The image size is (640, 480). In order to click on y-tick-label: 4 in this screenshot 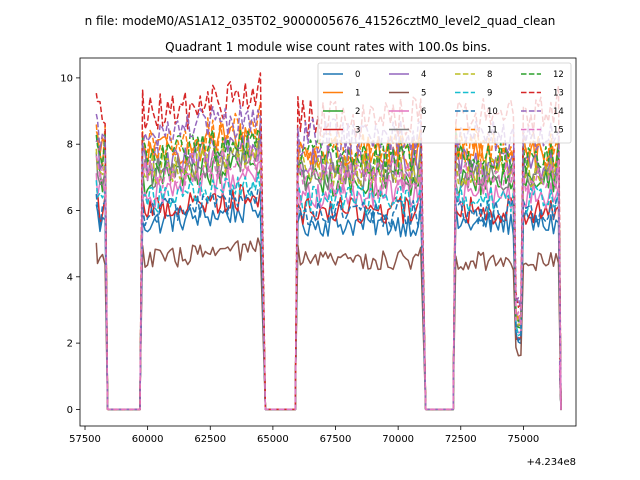, I will do `click(70, 277)`.